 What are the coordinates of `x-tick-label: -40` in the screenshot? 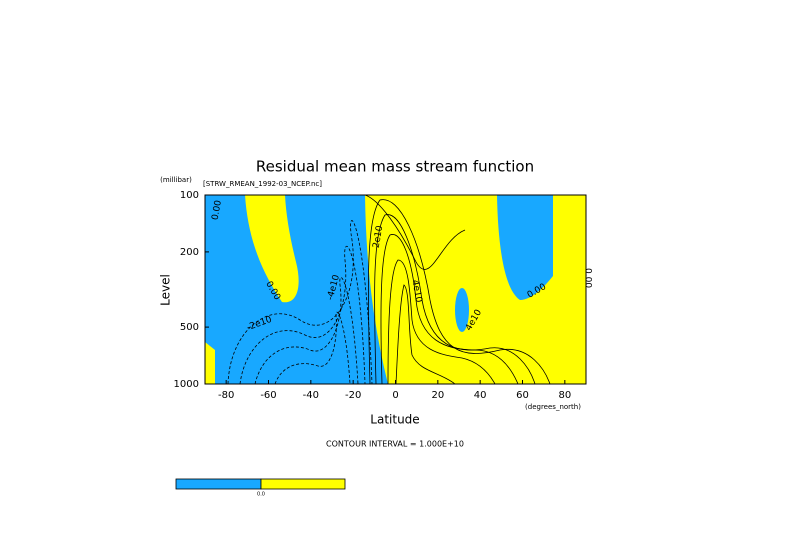 It's located at (311, 395).